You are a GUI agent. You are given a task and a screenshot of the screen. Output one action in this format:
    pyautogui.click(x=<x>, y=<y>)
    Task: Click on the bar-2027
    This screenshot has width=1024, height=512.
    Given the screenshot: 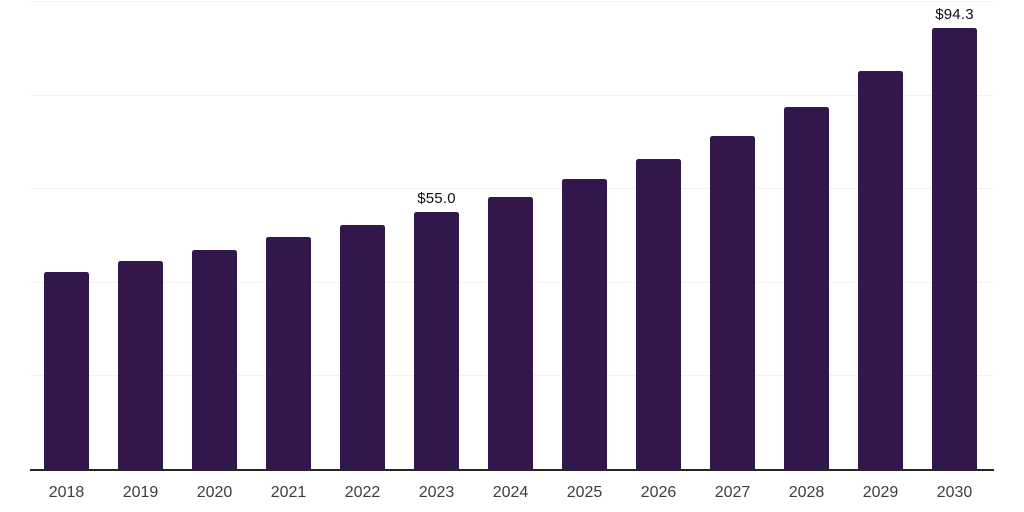 What is the action you would take?
    pyautogui.click(x=732, y=302)
    